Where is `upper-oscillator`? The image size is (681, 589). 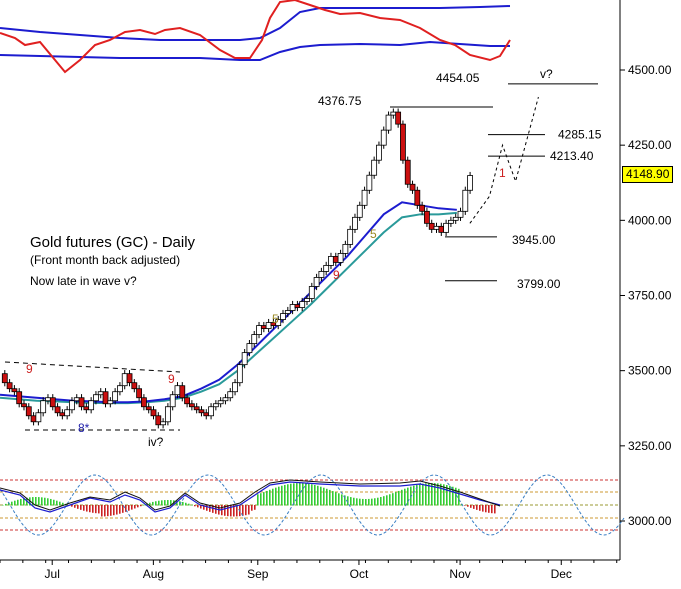 upper-oscillator is located at coordinates (255, 37).